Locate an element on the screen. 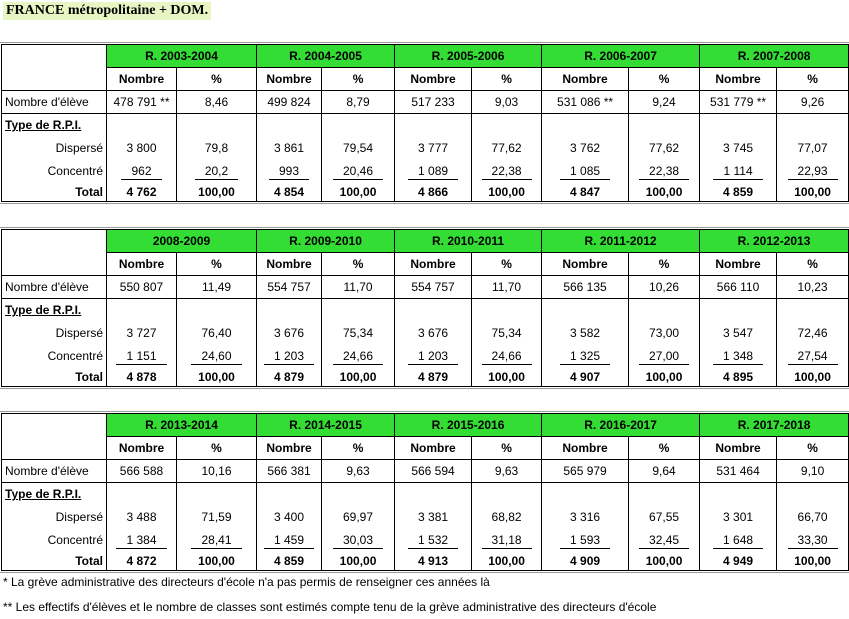 The width and height of the screenshot is (849, 619). value-cell: 8,46 is located at coordinates (216, 102).